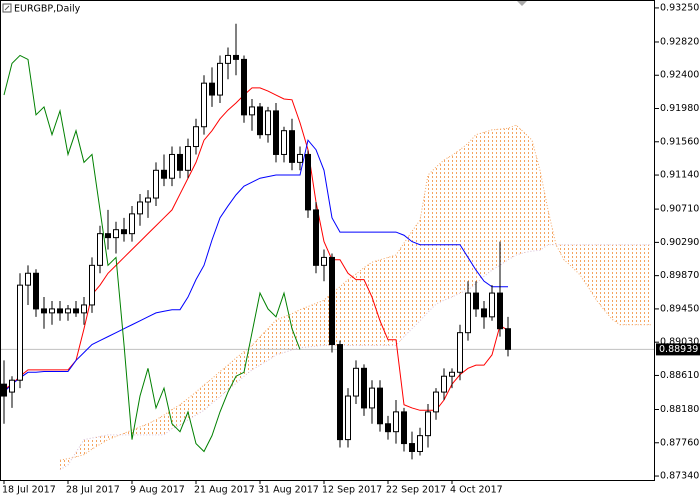 Image resolution: width=700 pixels, height=500 pixels. What do you see at coordinates (29, 490) in the screenshot?
I see `x-tick-label: 18 Jul 2017` at bounding box center [29, 490].